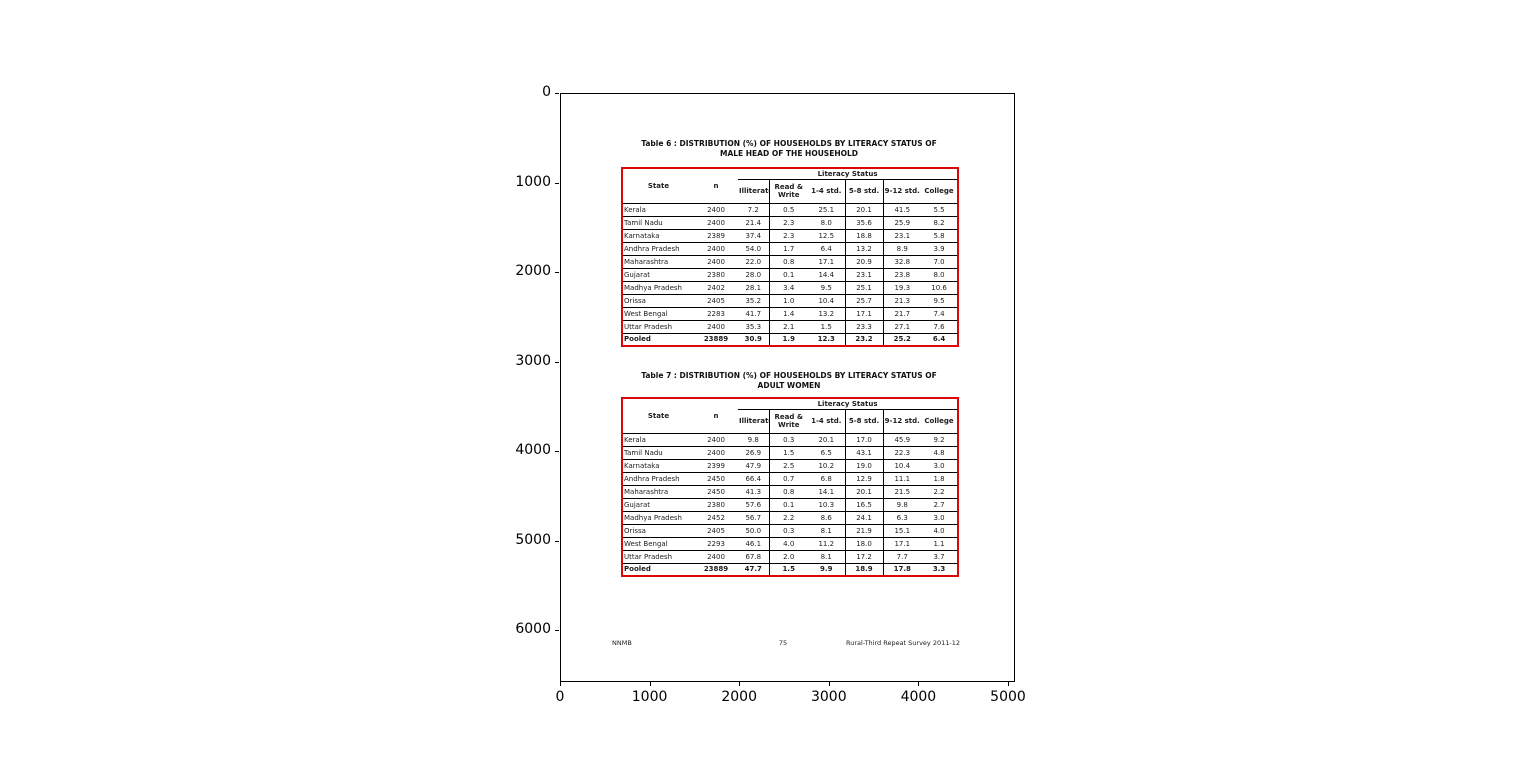 The image size is (1536, 767). What do you see at coordinates (863, 262) in the screenshot?
I see `value-cell: 20.9` at bounding box center [863, 262].